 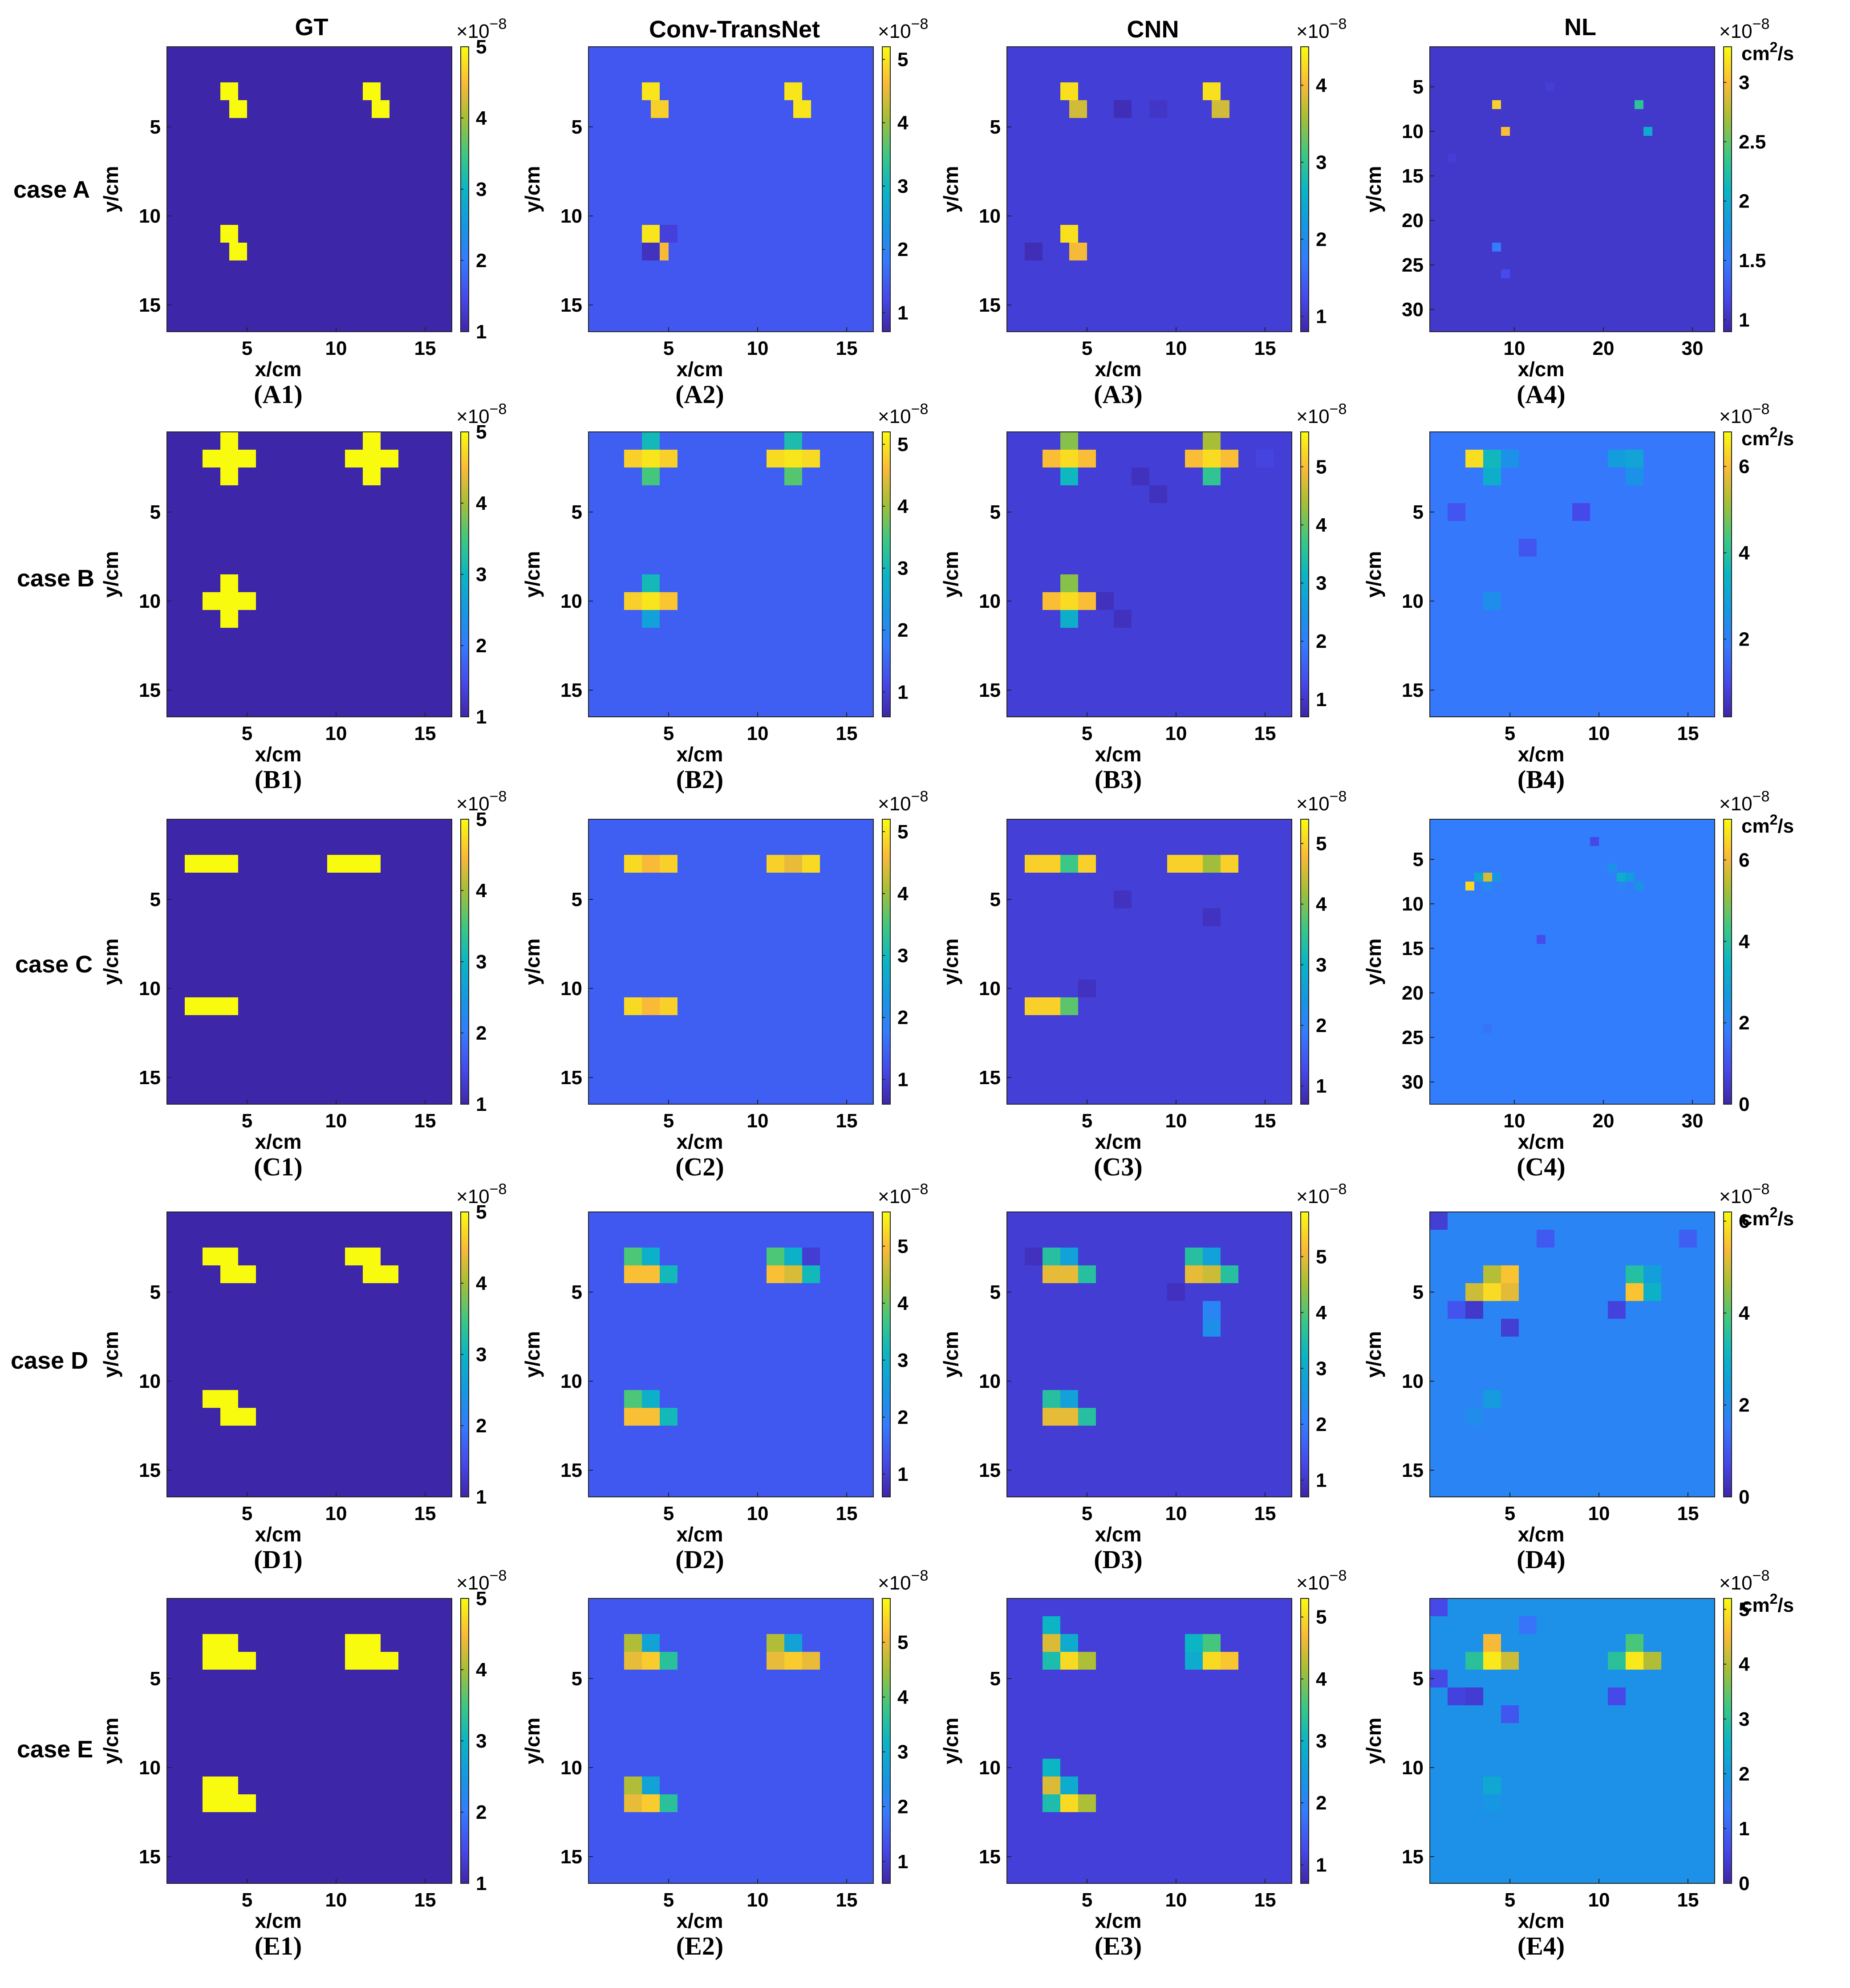 I want to click on panel-label: (A4), so click(x=1541, y=395).